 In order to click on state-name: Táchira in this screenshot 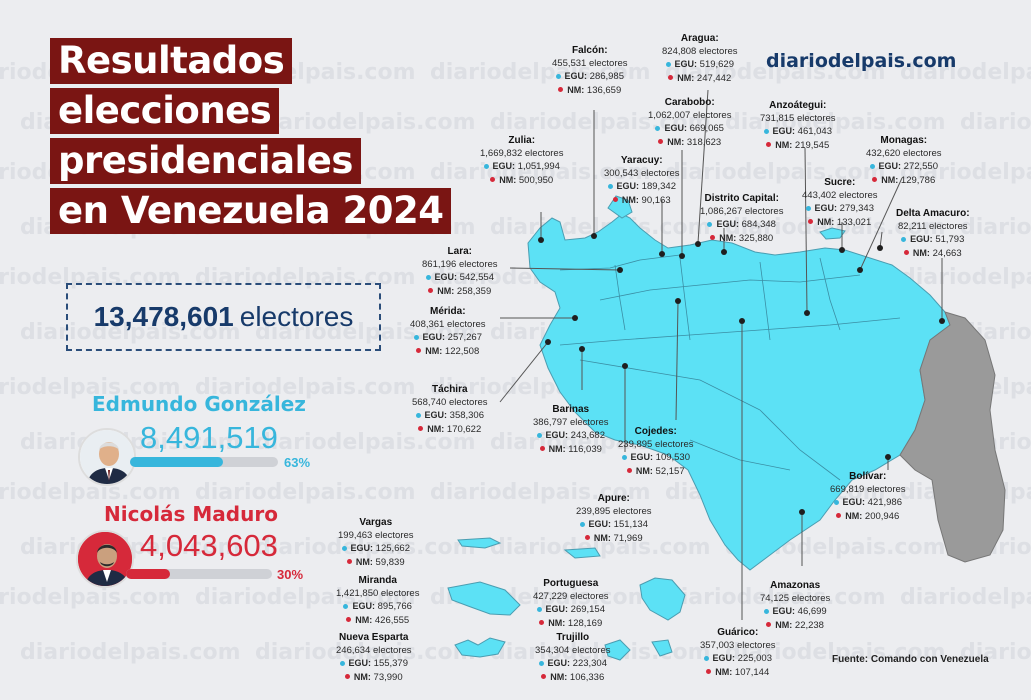, I will do `click(449, 389)`.